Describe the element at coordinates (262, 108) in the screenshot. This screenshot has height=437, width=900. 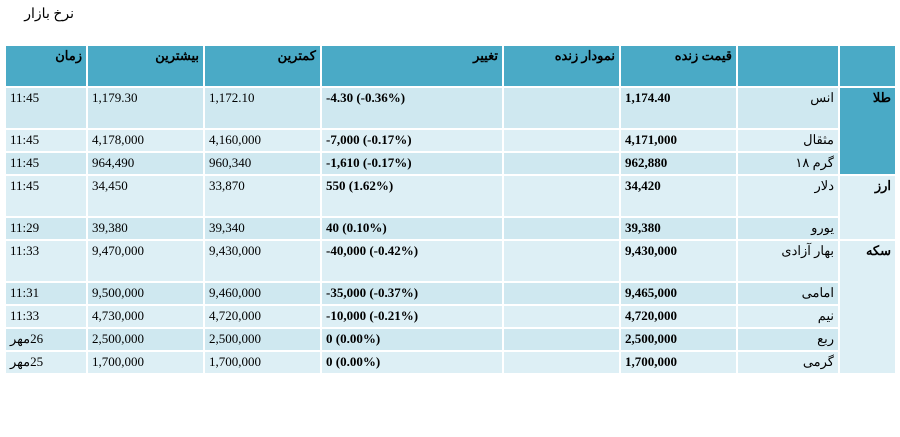
I see `min-value: 1,172.10` at that location.